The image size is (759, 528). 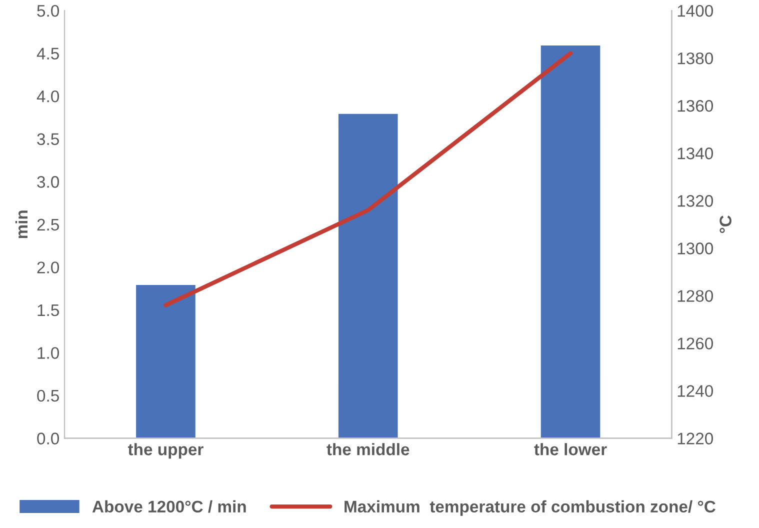 I want to click on y2-tick-label: 1260, so click(x=695, y=344).